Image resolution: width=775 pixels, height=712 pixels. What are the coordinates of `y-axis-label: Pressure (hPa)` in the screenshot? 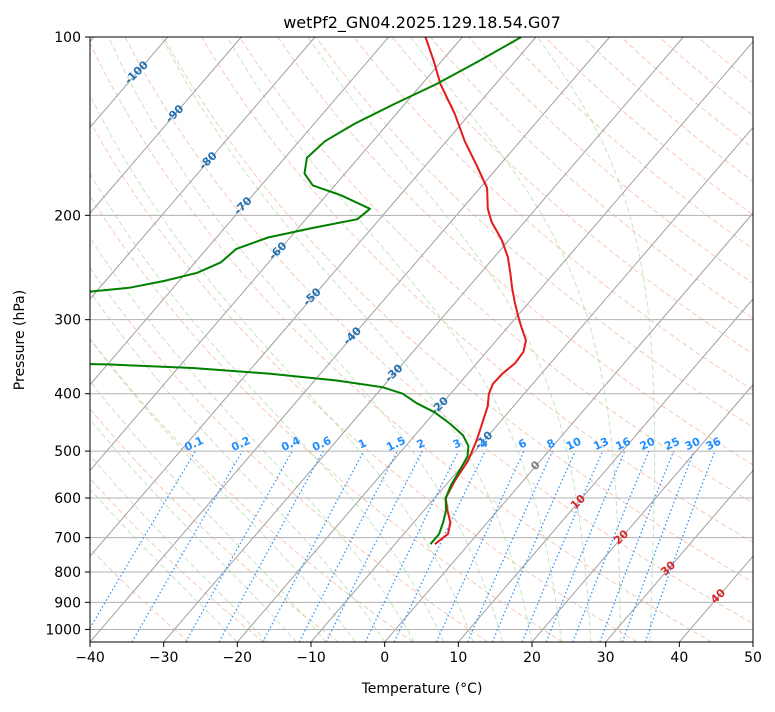 It's located at (20, 340).